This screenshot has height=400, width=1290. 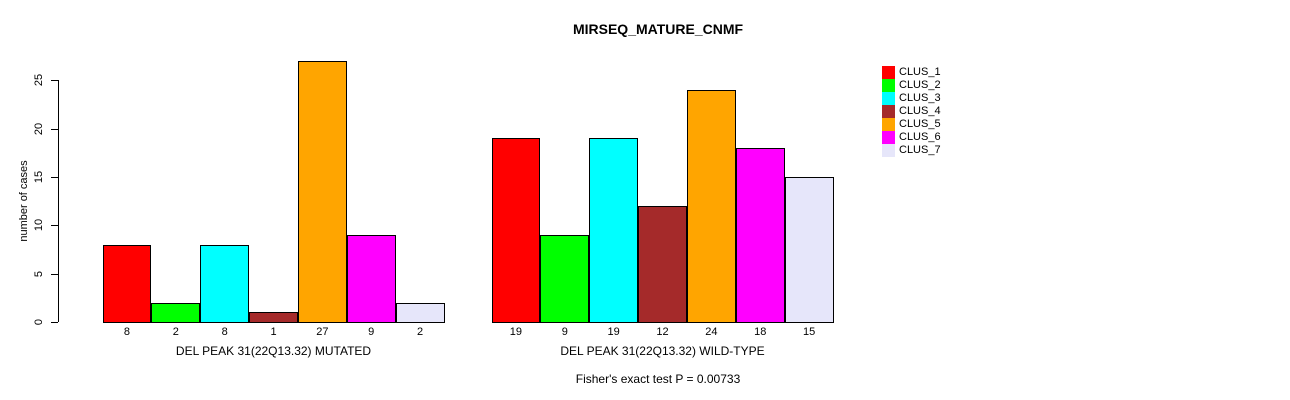 I want to click on bar-clus_6-group1, so click(x=371, y=278).